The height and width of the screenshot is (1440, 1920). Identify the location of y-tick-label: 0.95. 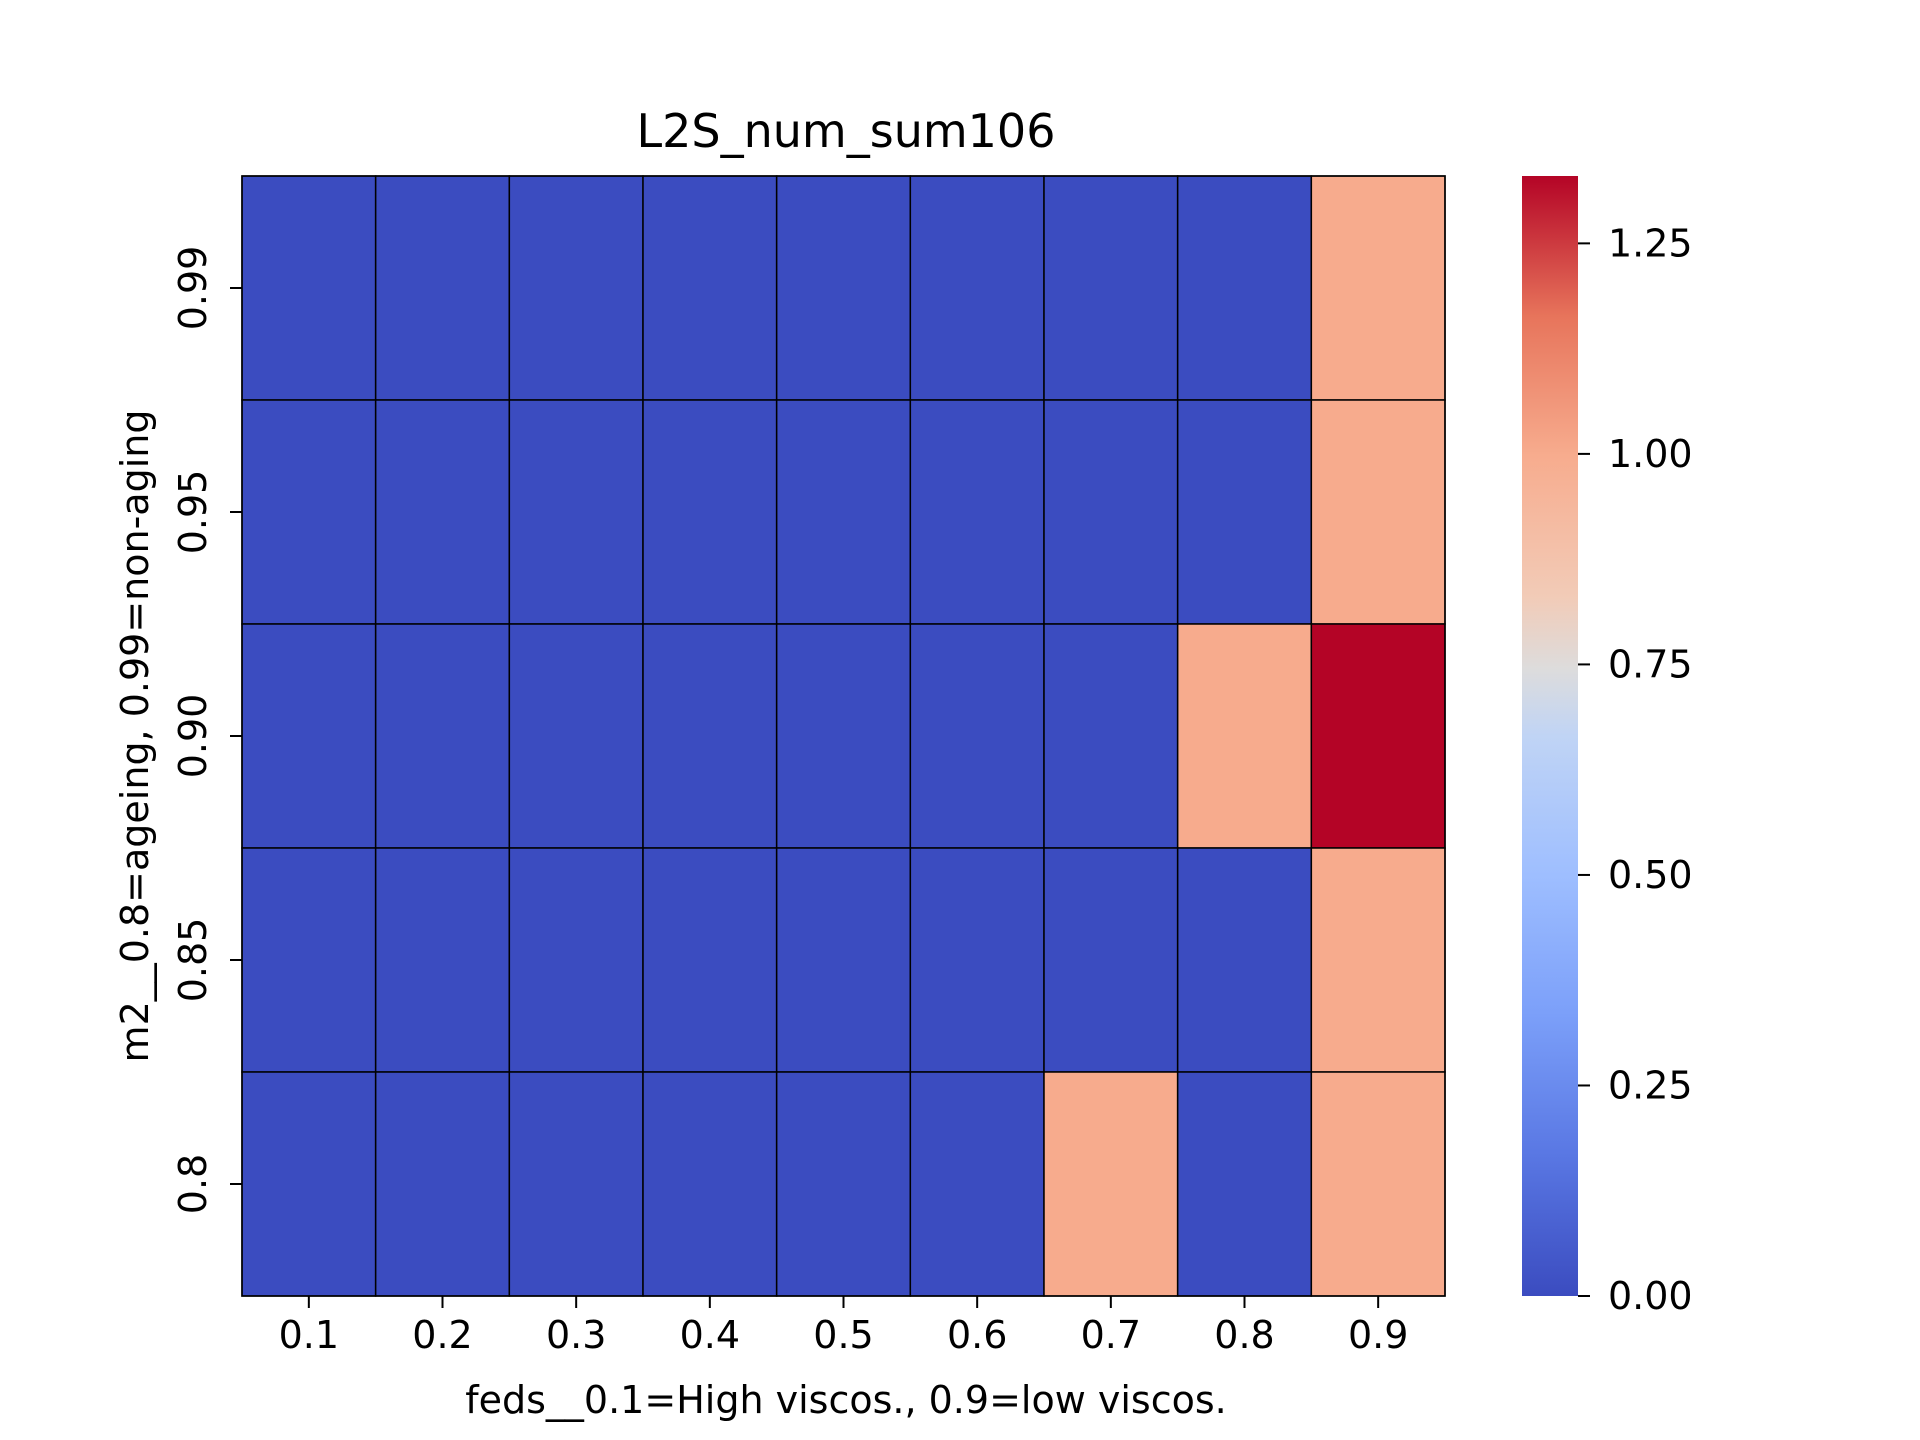
(193, 512).